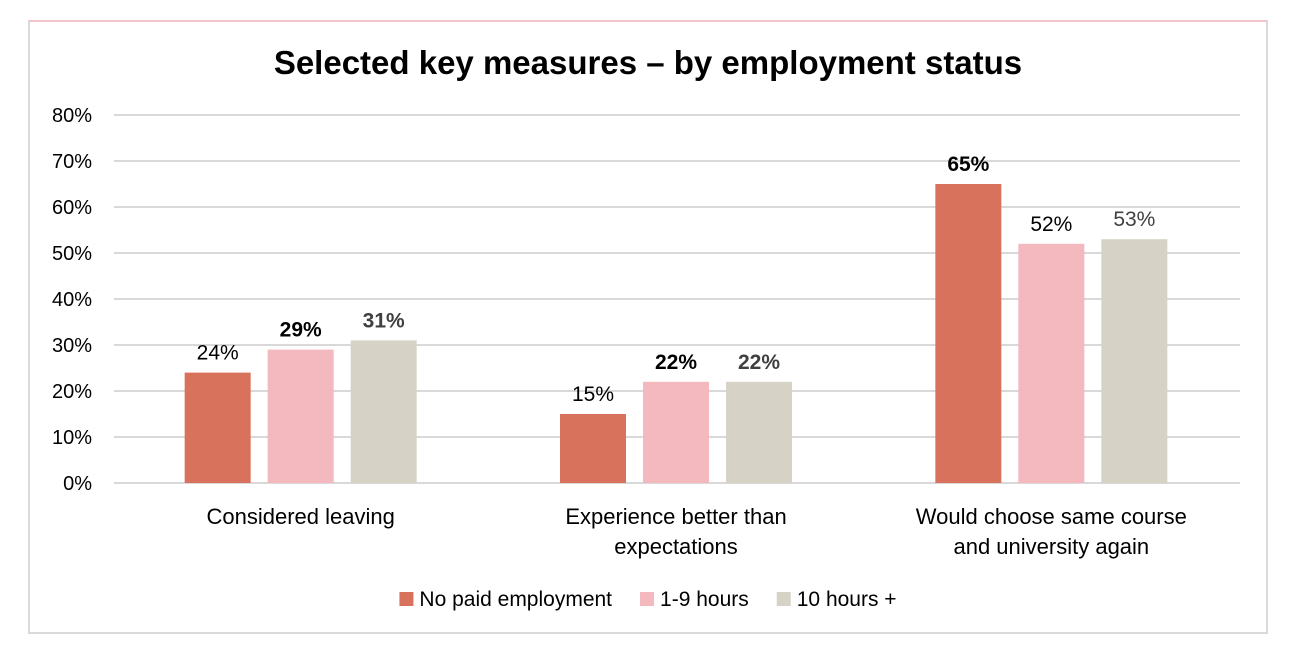 This screenshot has height=654, width=1304. Describe the element at coordinates (72, 208) in the screenshot. I see `y-tick-label: 60%` at that location.